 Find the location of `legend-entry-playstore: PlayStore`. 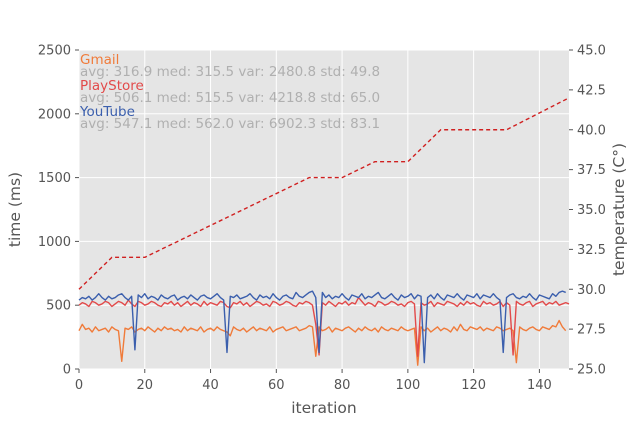

legend-entry-playstore: PlayStore is located at coordinates (112, 86).